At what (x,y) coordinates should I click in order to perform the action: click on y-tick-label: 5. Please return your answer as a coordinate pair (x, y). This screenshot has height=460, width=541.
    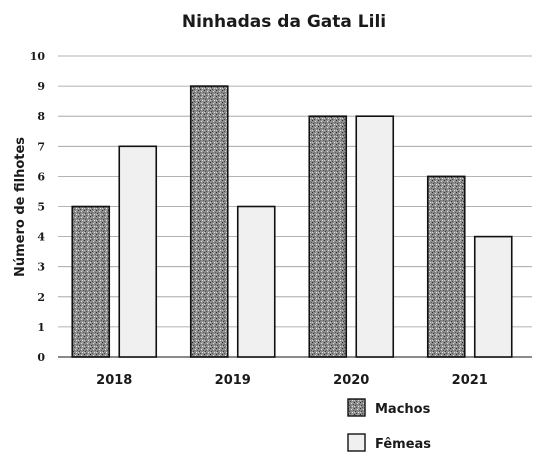
    Looking at the image, I should click on (41, 207).